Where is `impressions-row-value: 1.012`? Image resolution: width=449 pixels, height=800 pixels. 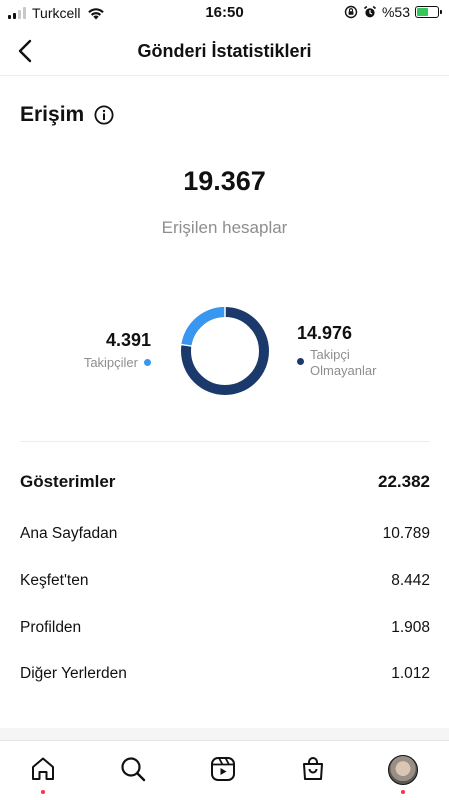 impressions-row-value: 1.012 is located at coordinates (410, 673).